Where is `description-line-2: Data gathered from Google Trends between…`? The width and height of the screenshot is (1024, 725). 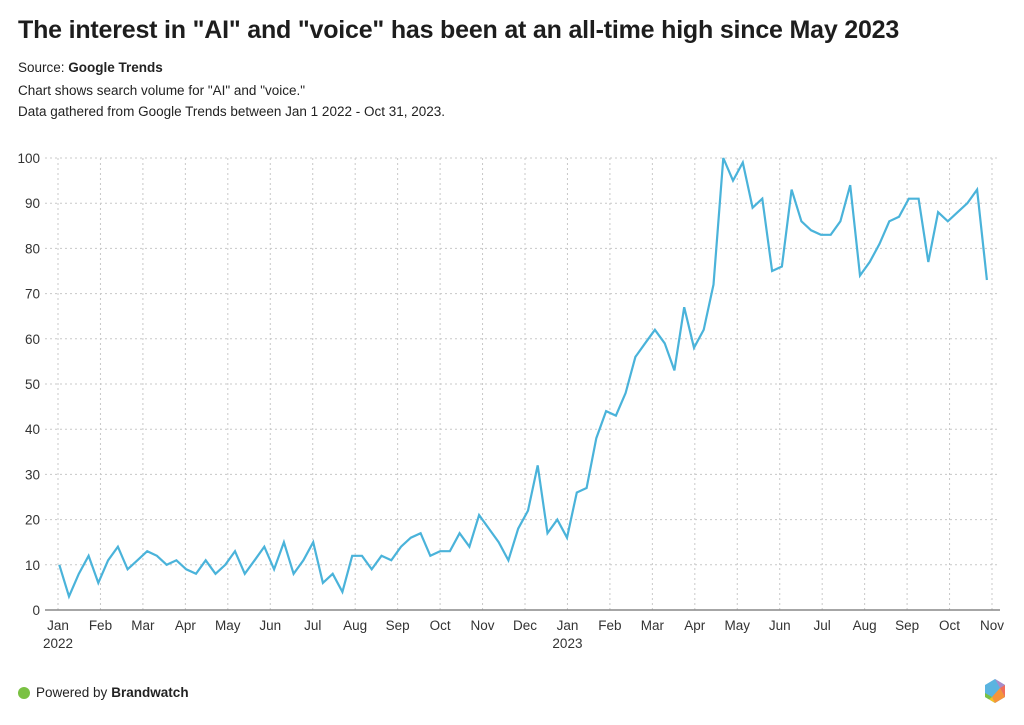
description-line-2: Data gathered from Google Trends between… is located at coordinates (232, 111).